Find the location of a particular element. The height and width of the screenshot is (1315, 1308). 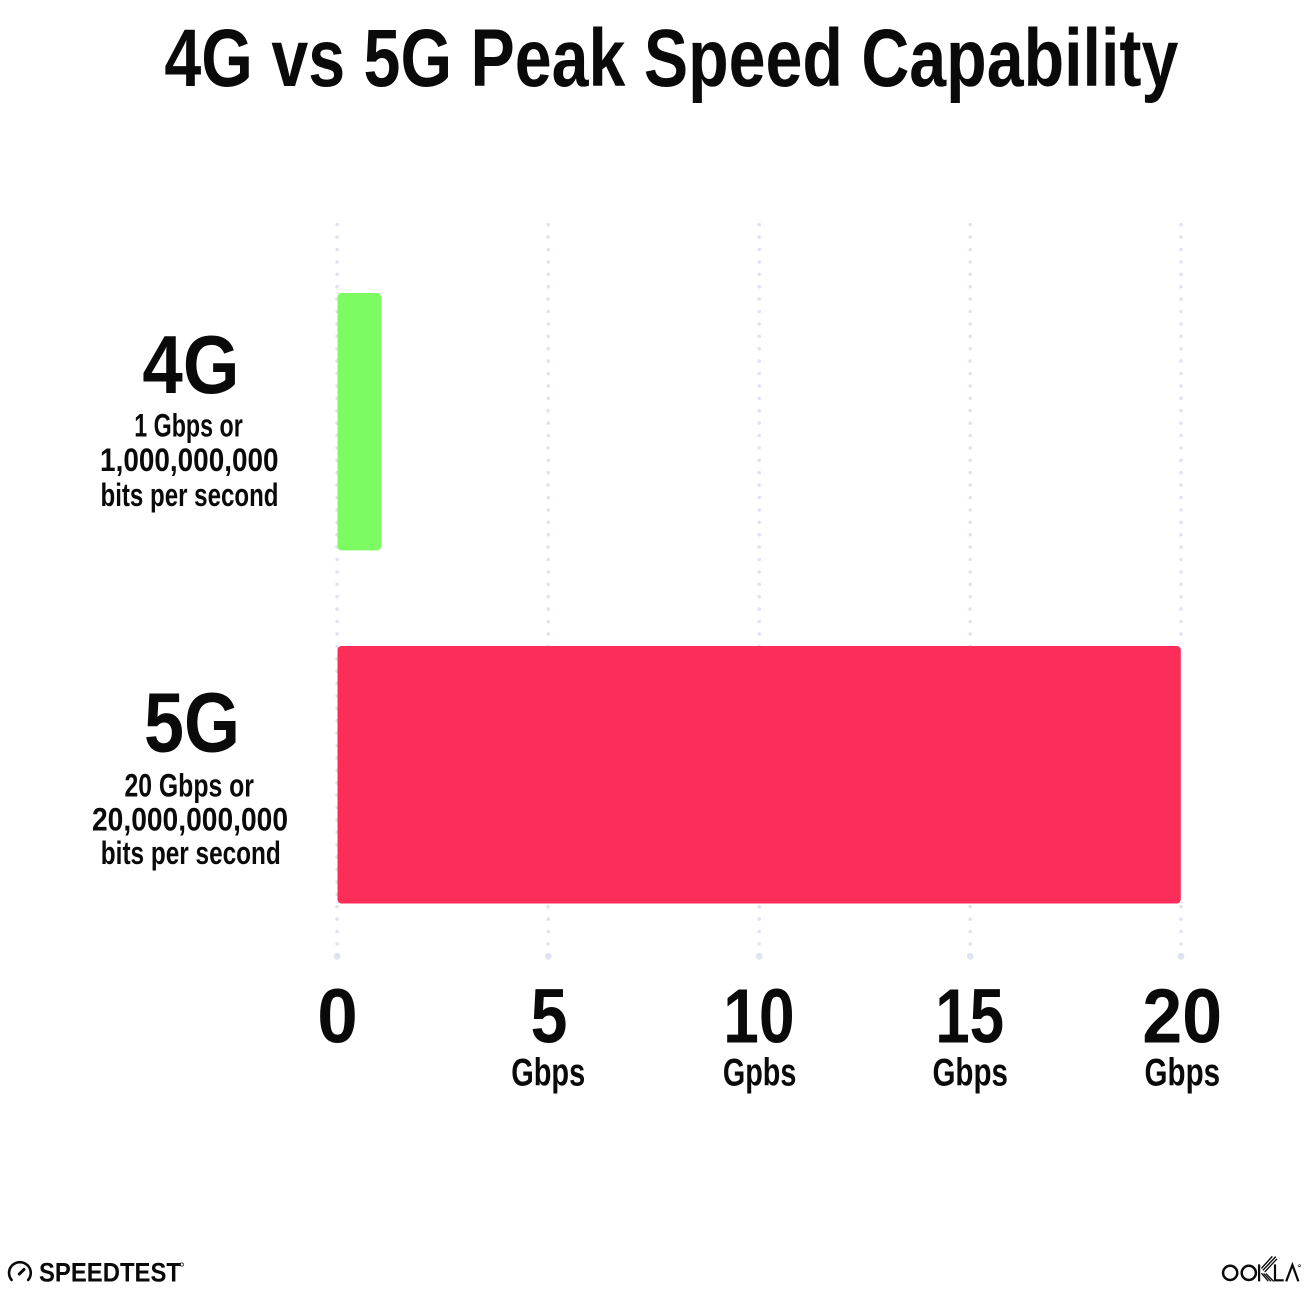

svg-text: 20,000,000,000 is located at coordinates (190, 819).